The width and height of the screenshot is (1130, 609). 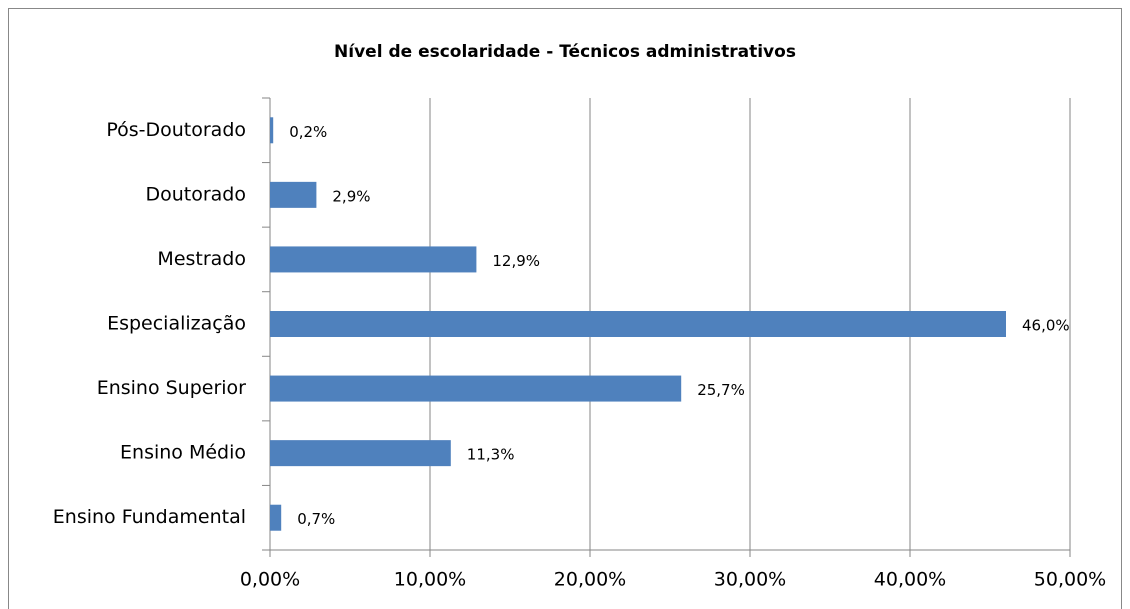 I want to click on value-label: 11,3%, so click(x=491, y=455).